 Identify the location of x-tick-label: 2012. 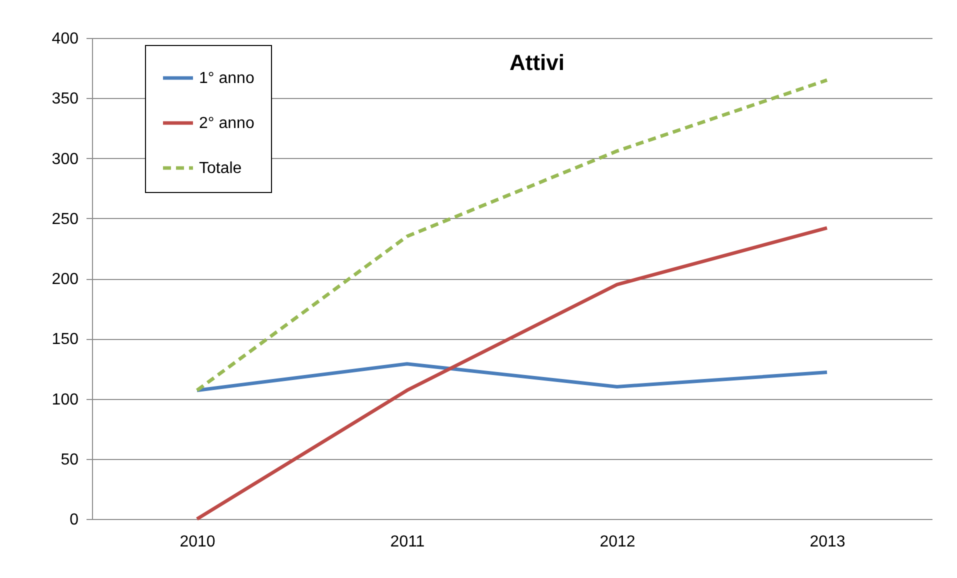
(618, 542).